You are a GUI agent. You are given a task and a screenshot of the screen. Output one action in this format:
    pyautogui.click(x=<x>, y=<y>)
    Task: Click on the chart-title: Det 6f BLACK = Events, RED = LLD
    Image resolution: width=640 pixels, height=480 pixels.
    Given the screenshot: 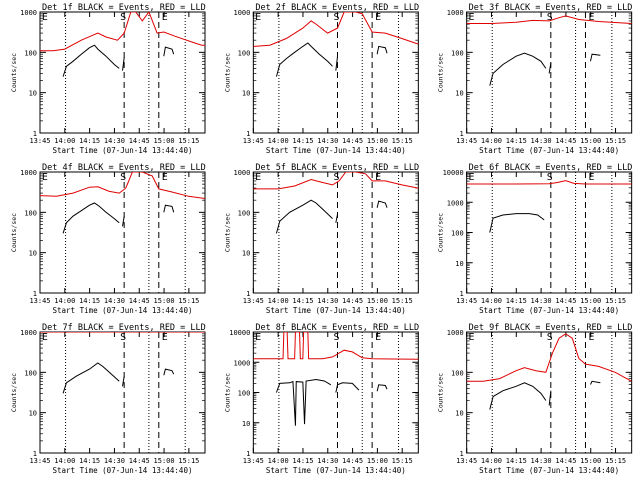 What is the action you would take?
    pyautogui.click(x=551, y=168)
    